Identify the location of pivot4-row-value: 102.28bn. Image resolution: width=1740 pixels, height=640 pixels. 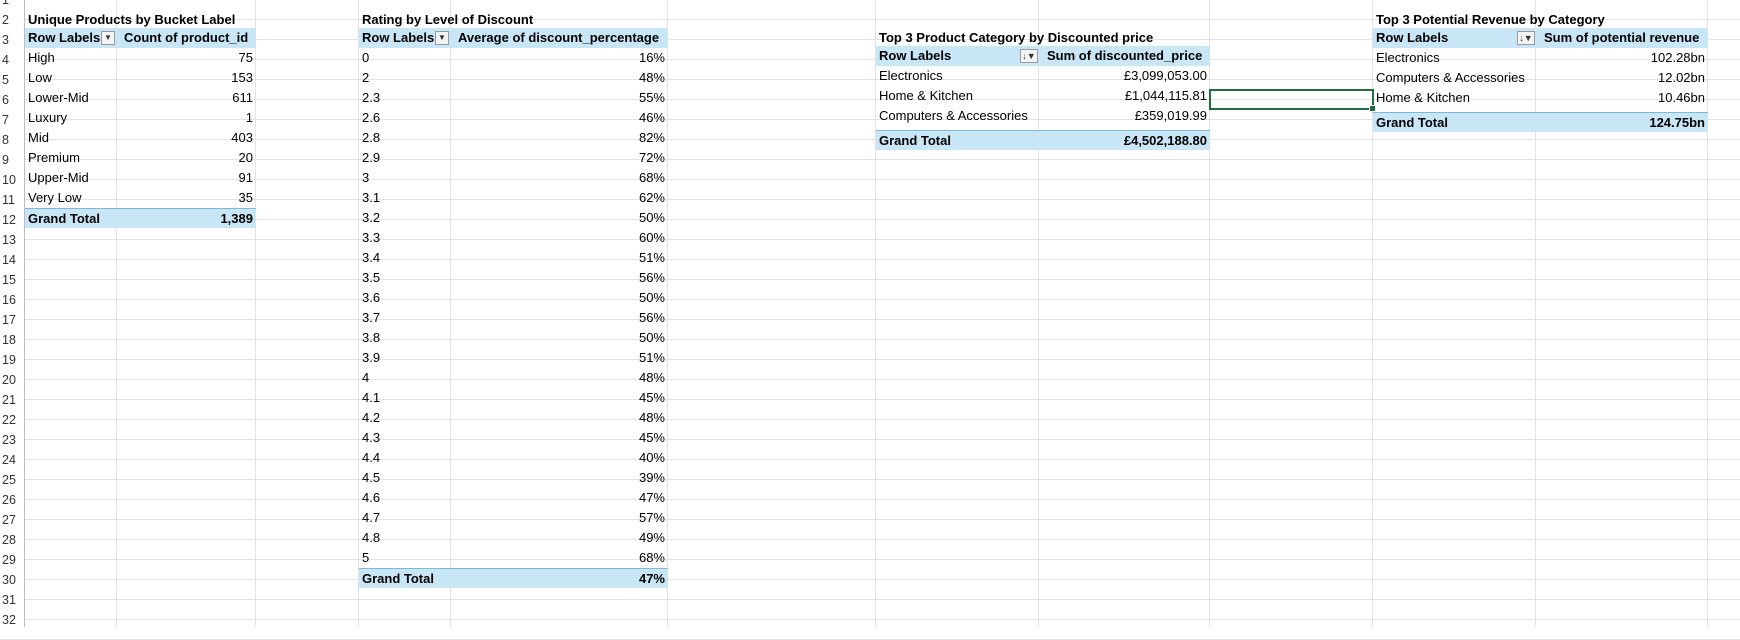
(1677, 57).